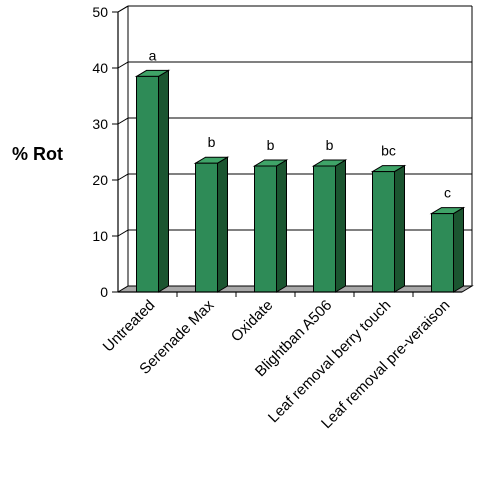 This screenshot has height=492, width=500. What do you see at coordinates (153, 55) in the screenshot?
I see `significance-label: a` at bounding box center [153, 55].